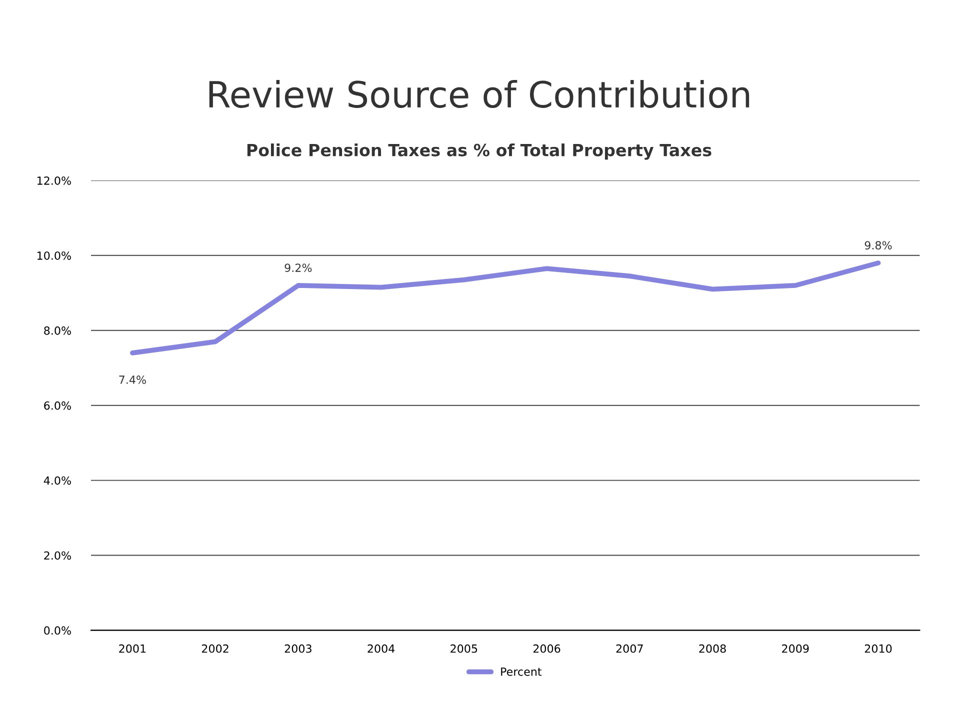 This screenshot has height=722, width=958. What do you see at coordinates (54, 255) in the screenshot?
I see `y-tick-label: 10.0%` at bounding box center [54, 255].